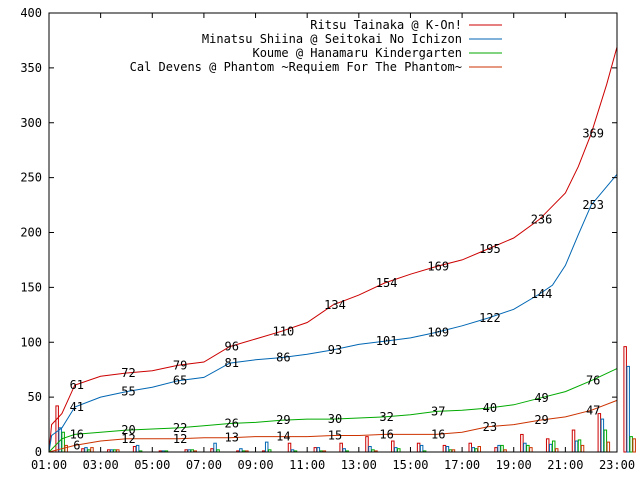 This screenshot has height=480, width=640. What do you see at coordinates (335, 305) in the screenshot?
I see `data-label: 134` at bounding box center [335, 305].